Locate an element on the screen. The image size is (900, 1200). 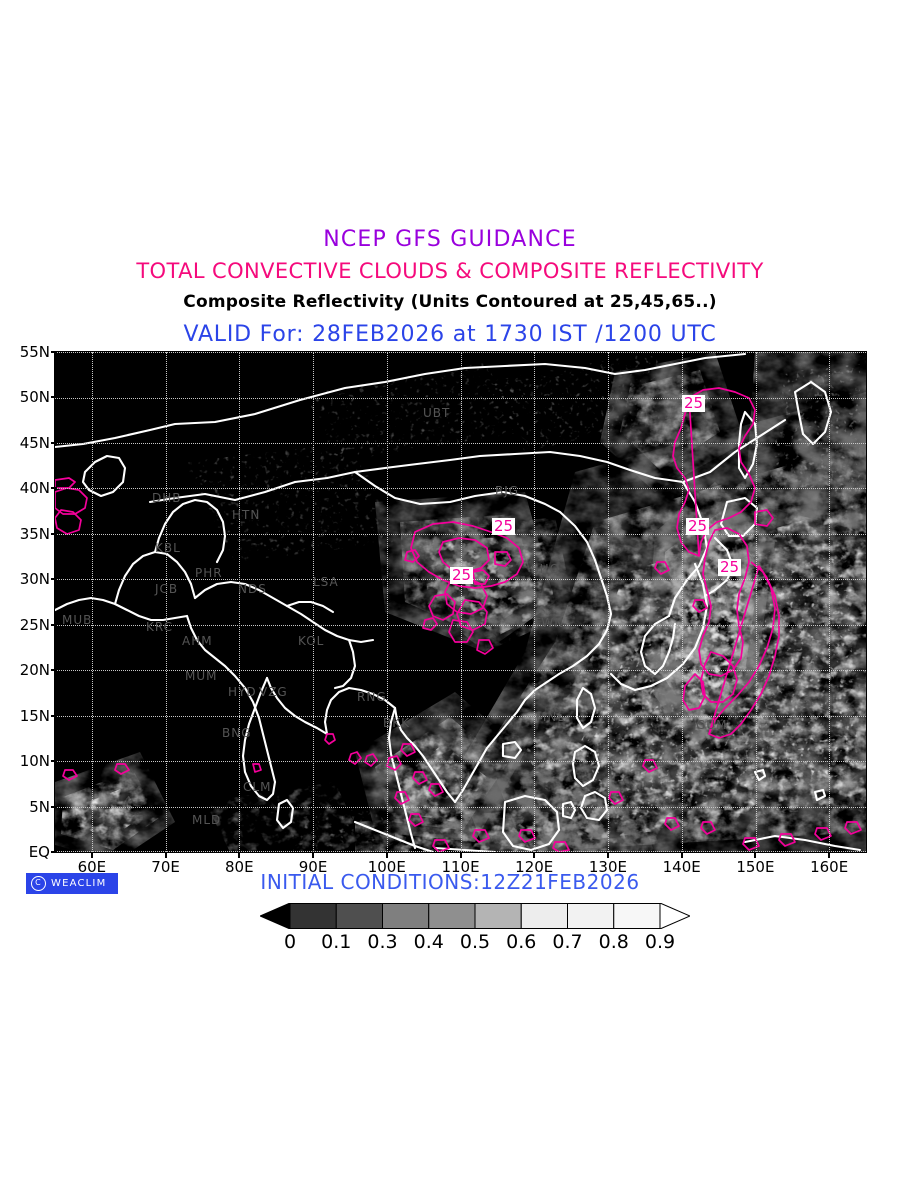
x-axis-tick-label: 70E is located at coordinates (165, 867).